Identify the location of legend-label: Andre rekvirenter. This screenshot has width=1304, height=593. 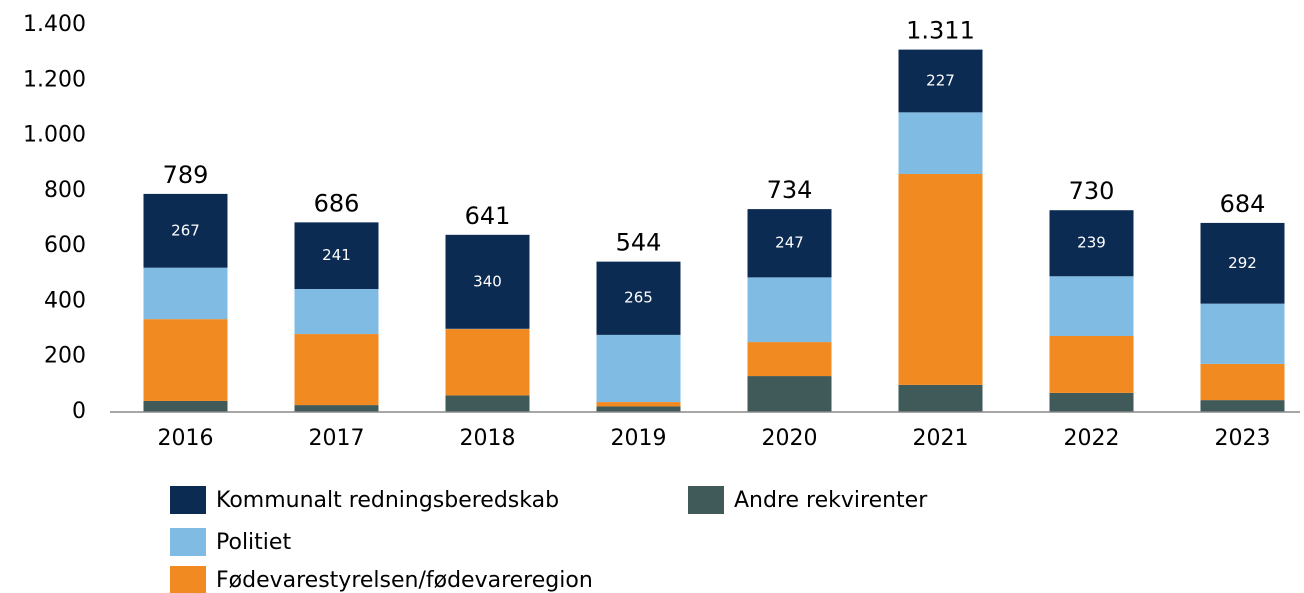
(831, 500).